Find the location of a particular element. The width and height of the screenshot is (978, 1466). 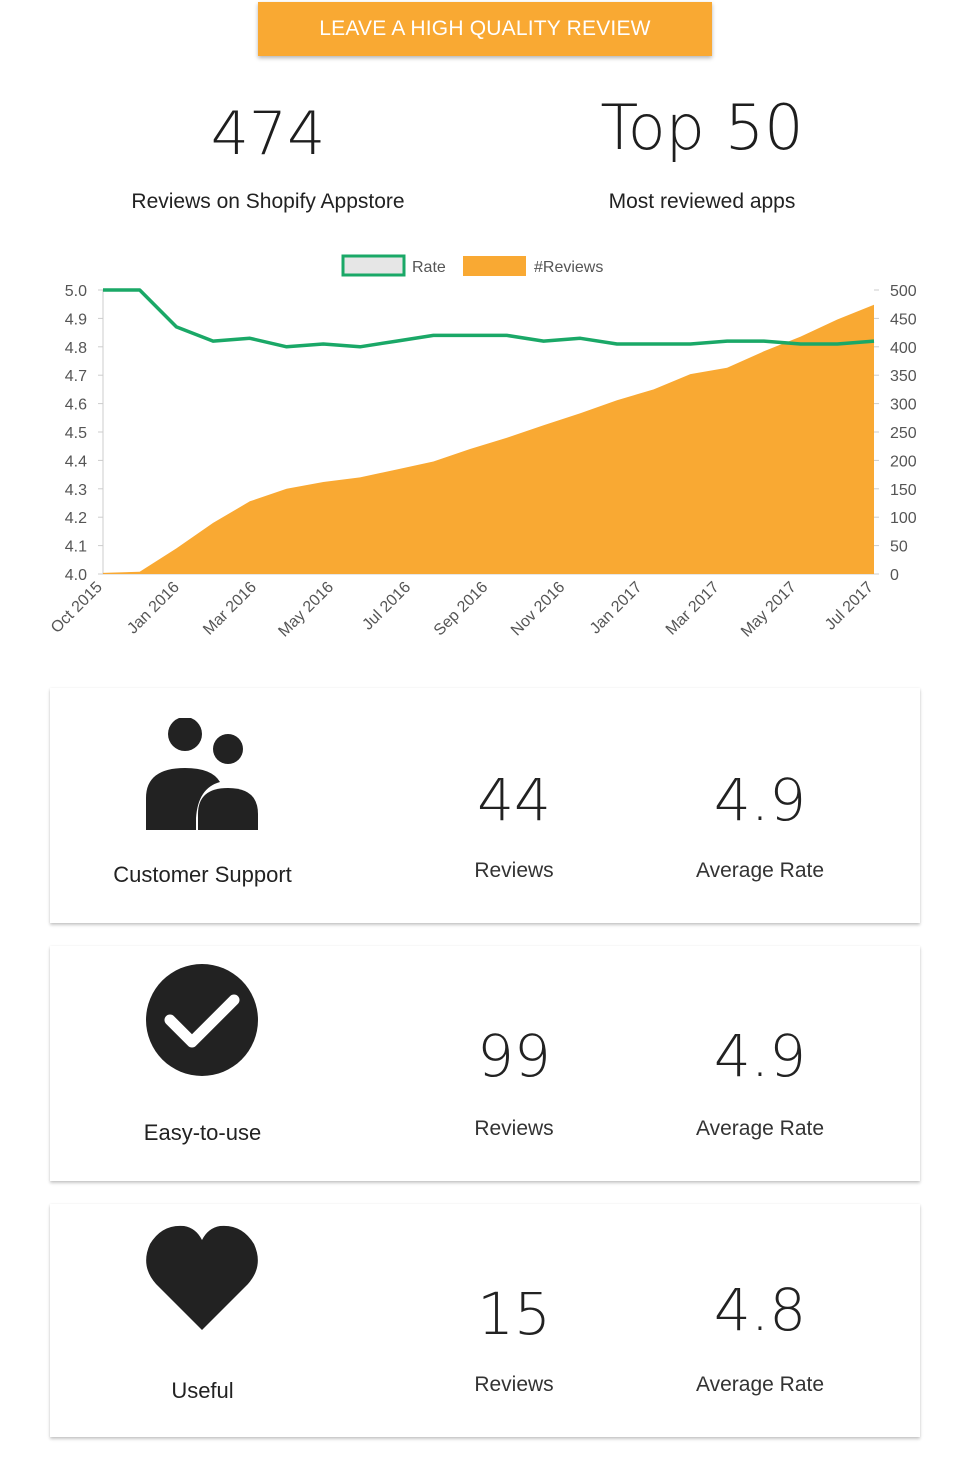

reviews-count-stat: 474 Reviews on Shopify Appstore is located at coordinates (268, 155).